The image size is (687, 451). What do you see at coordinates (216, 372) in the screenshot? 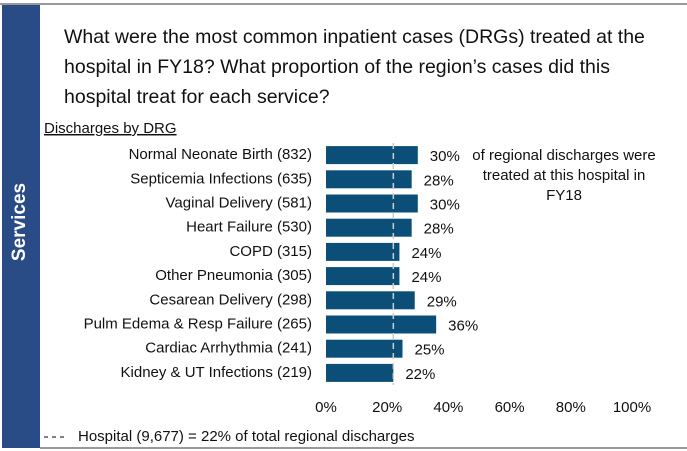
I see `y-tick-label: Kidney & UT Infections (219)` at bounding box center [216, 372].